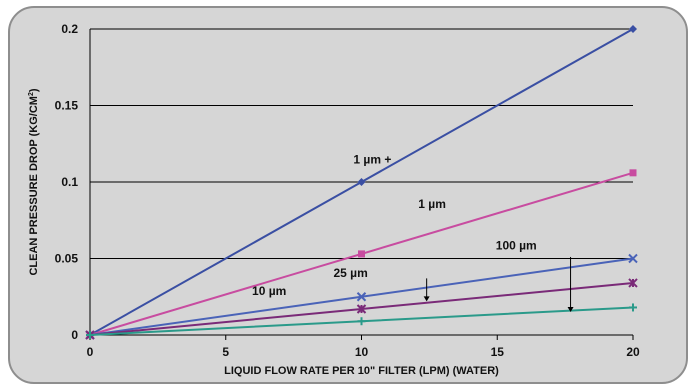 The image size is (696, 390). I want to click on x-tick-label: 20, so click(633, 352).